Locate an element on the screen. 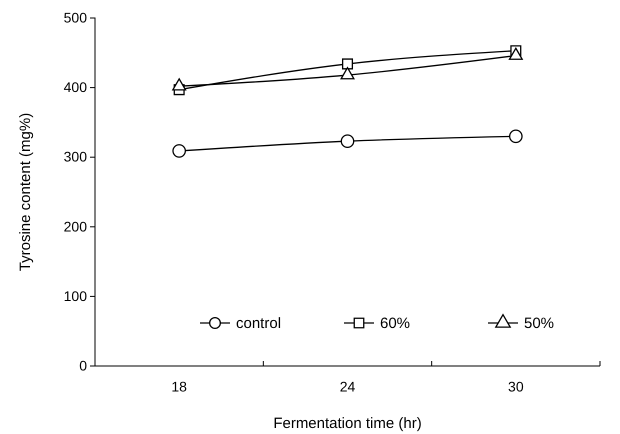 This screenshot has height=434, width=620. y-axis-title: Tyrosine content (mg%) is located at coordinates (25, 192).